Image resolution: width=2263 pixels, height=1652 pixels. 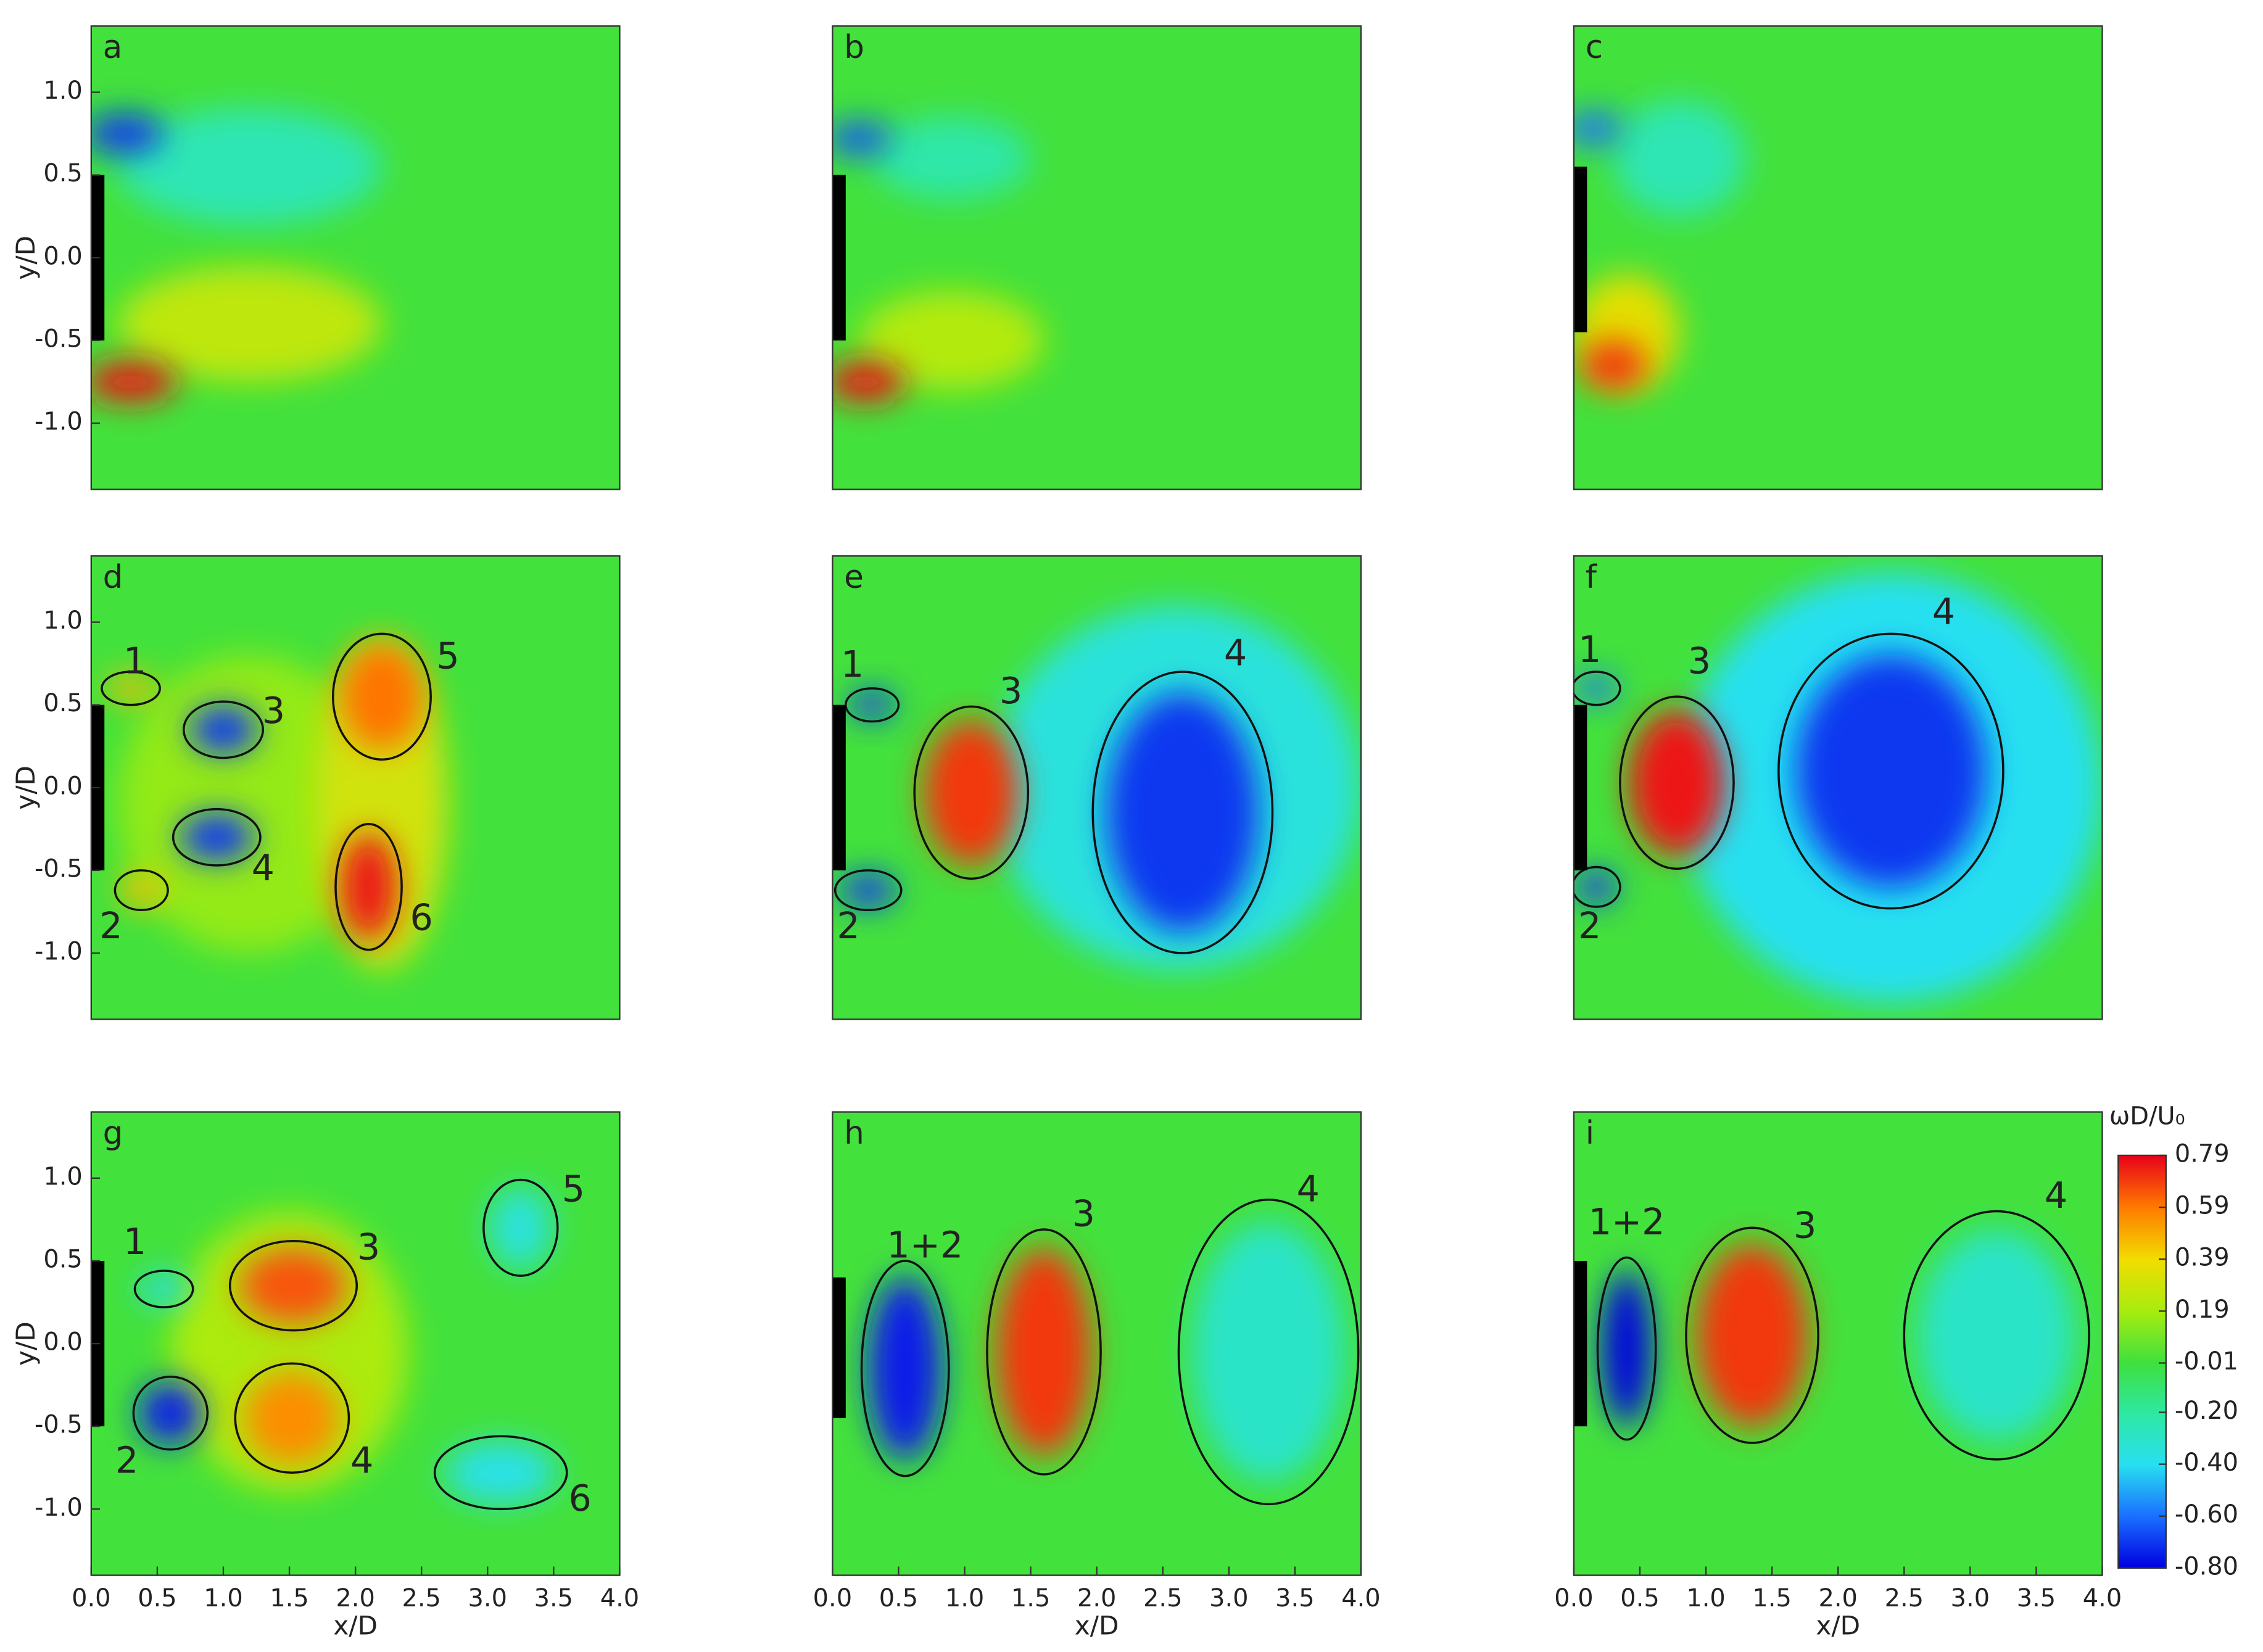 I want to click on x-tick-label: 2.0, so click(x=355, y=1598).